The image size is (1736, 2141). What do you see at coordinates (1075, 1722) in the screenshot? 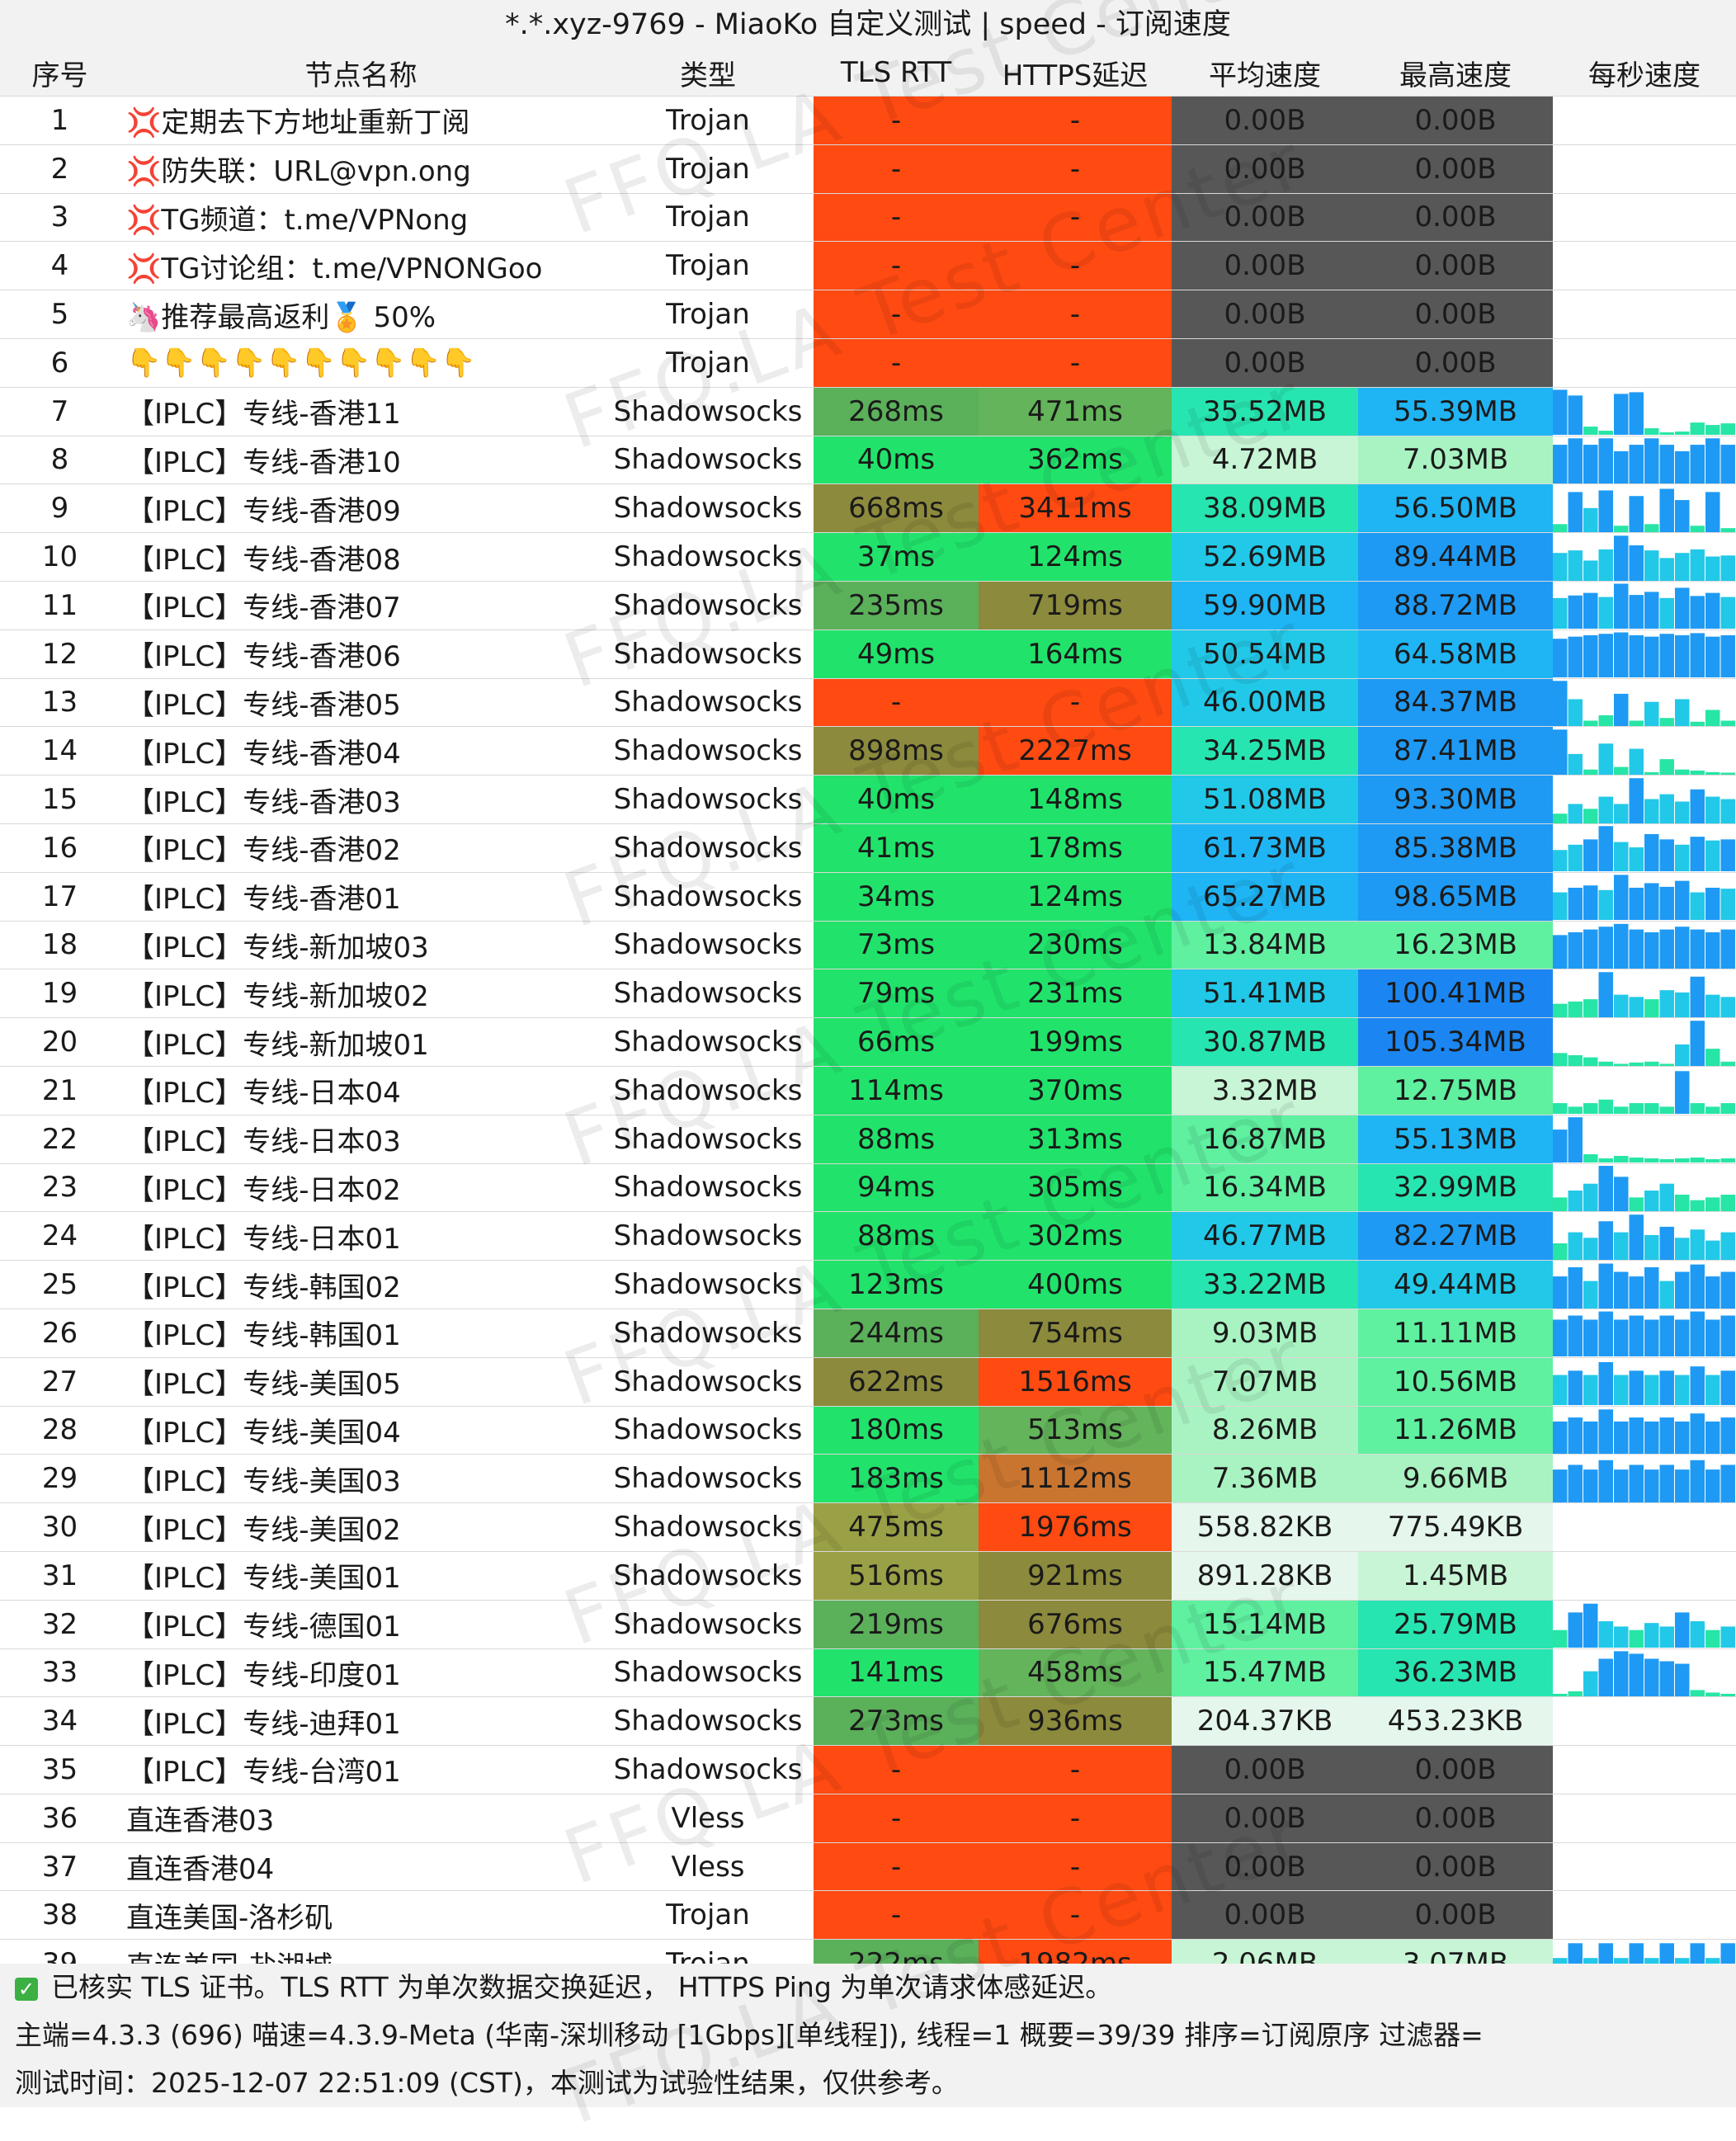
I see `https-delay-cell: 936ms` at bounding box center [1075, 1722].